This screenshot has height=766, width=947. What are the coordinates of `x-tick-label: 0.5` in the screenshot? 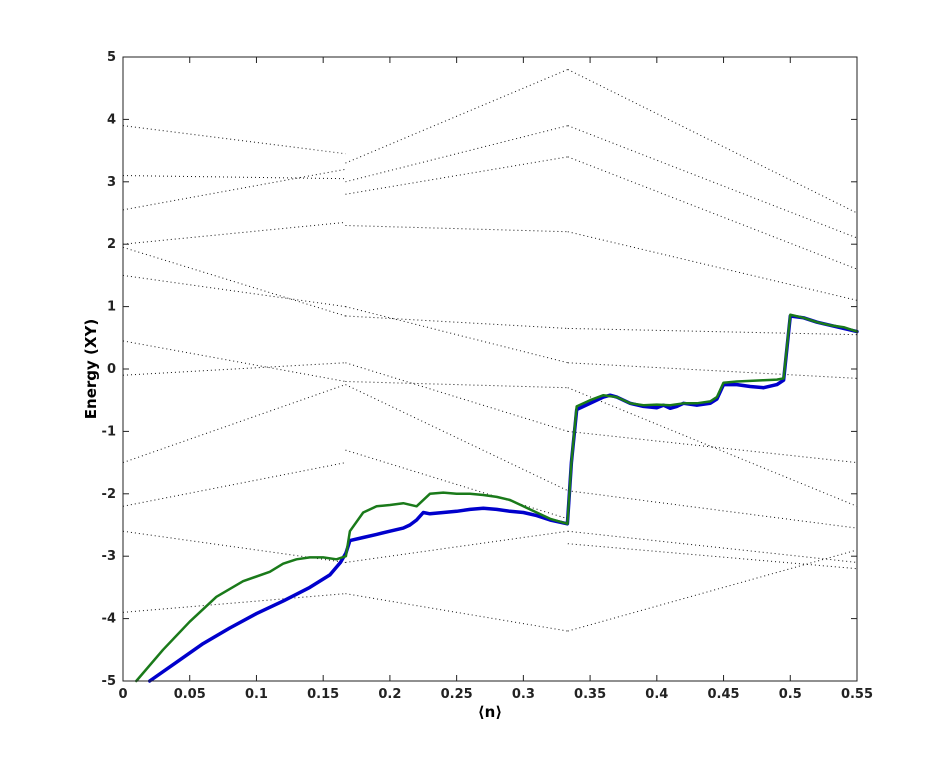 It's located at (790, 694).